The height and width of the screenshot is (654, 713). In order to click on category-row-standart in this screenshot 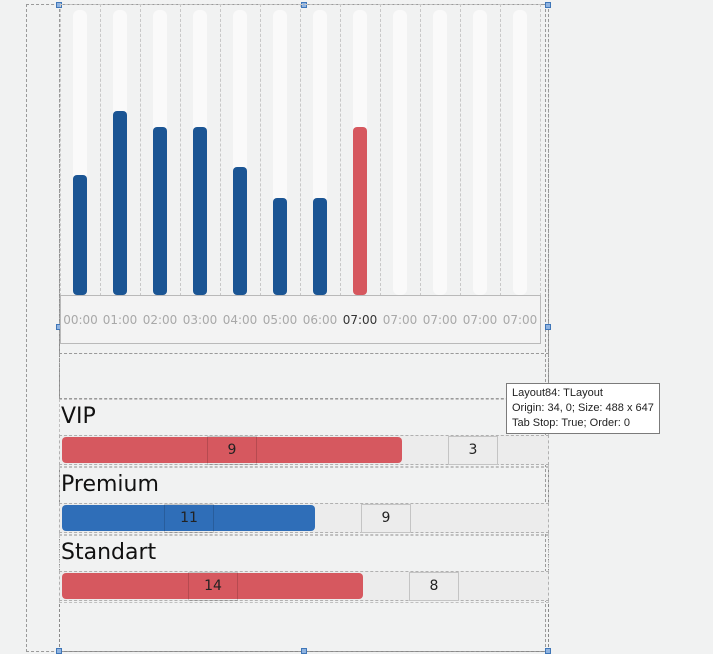, I will do `click(304, 569)`.